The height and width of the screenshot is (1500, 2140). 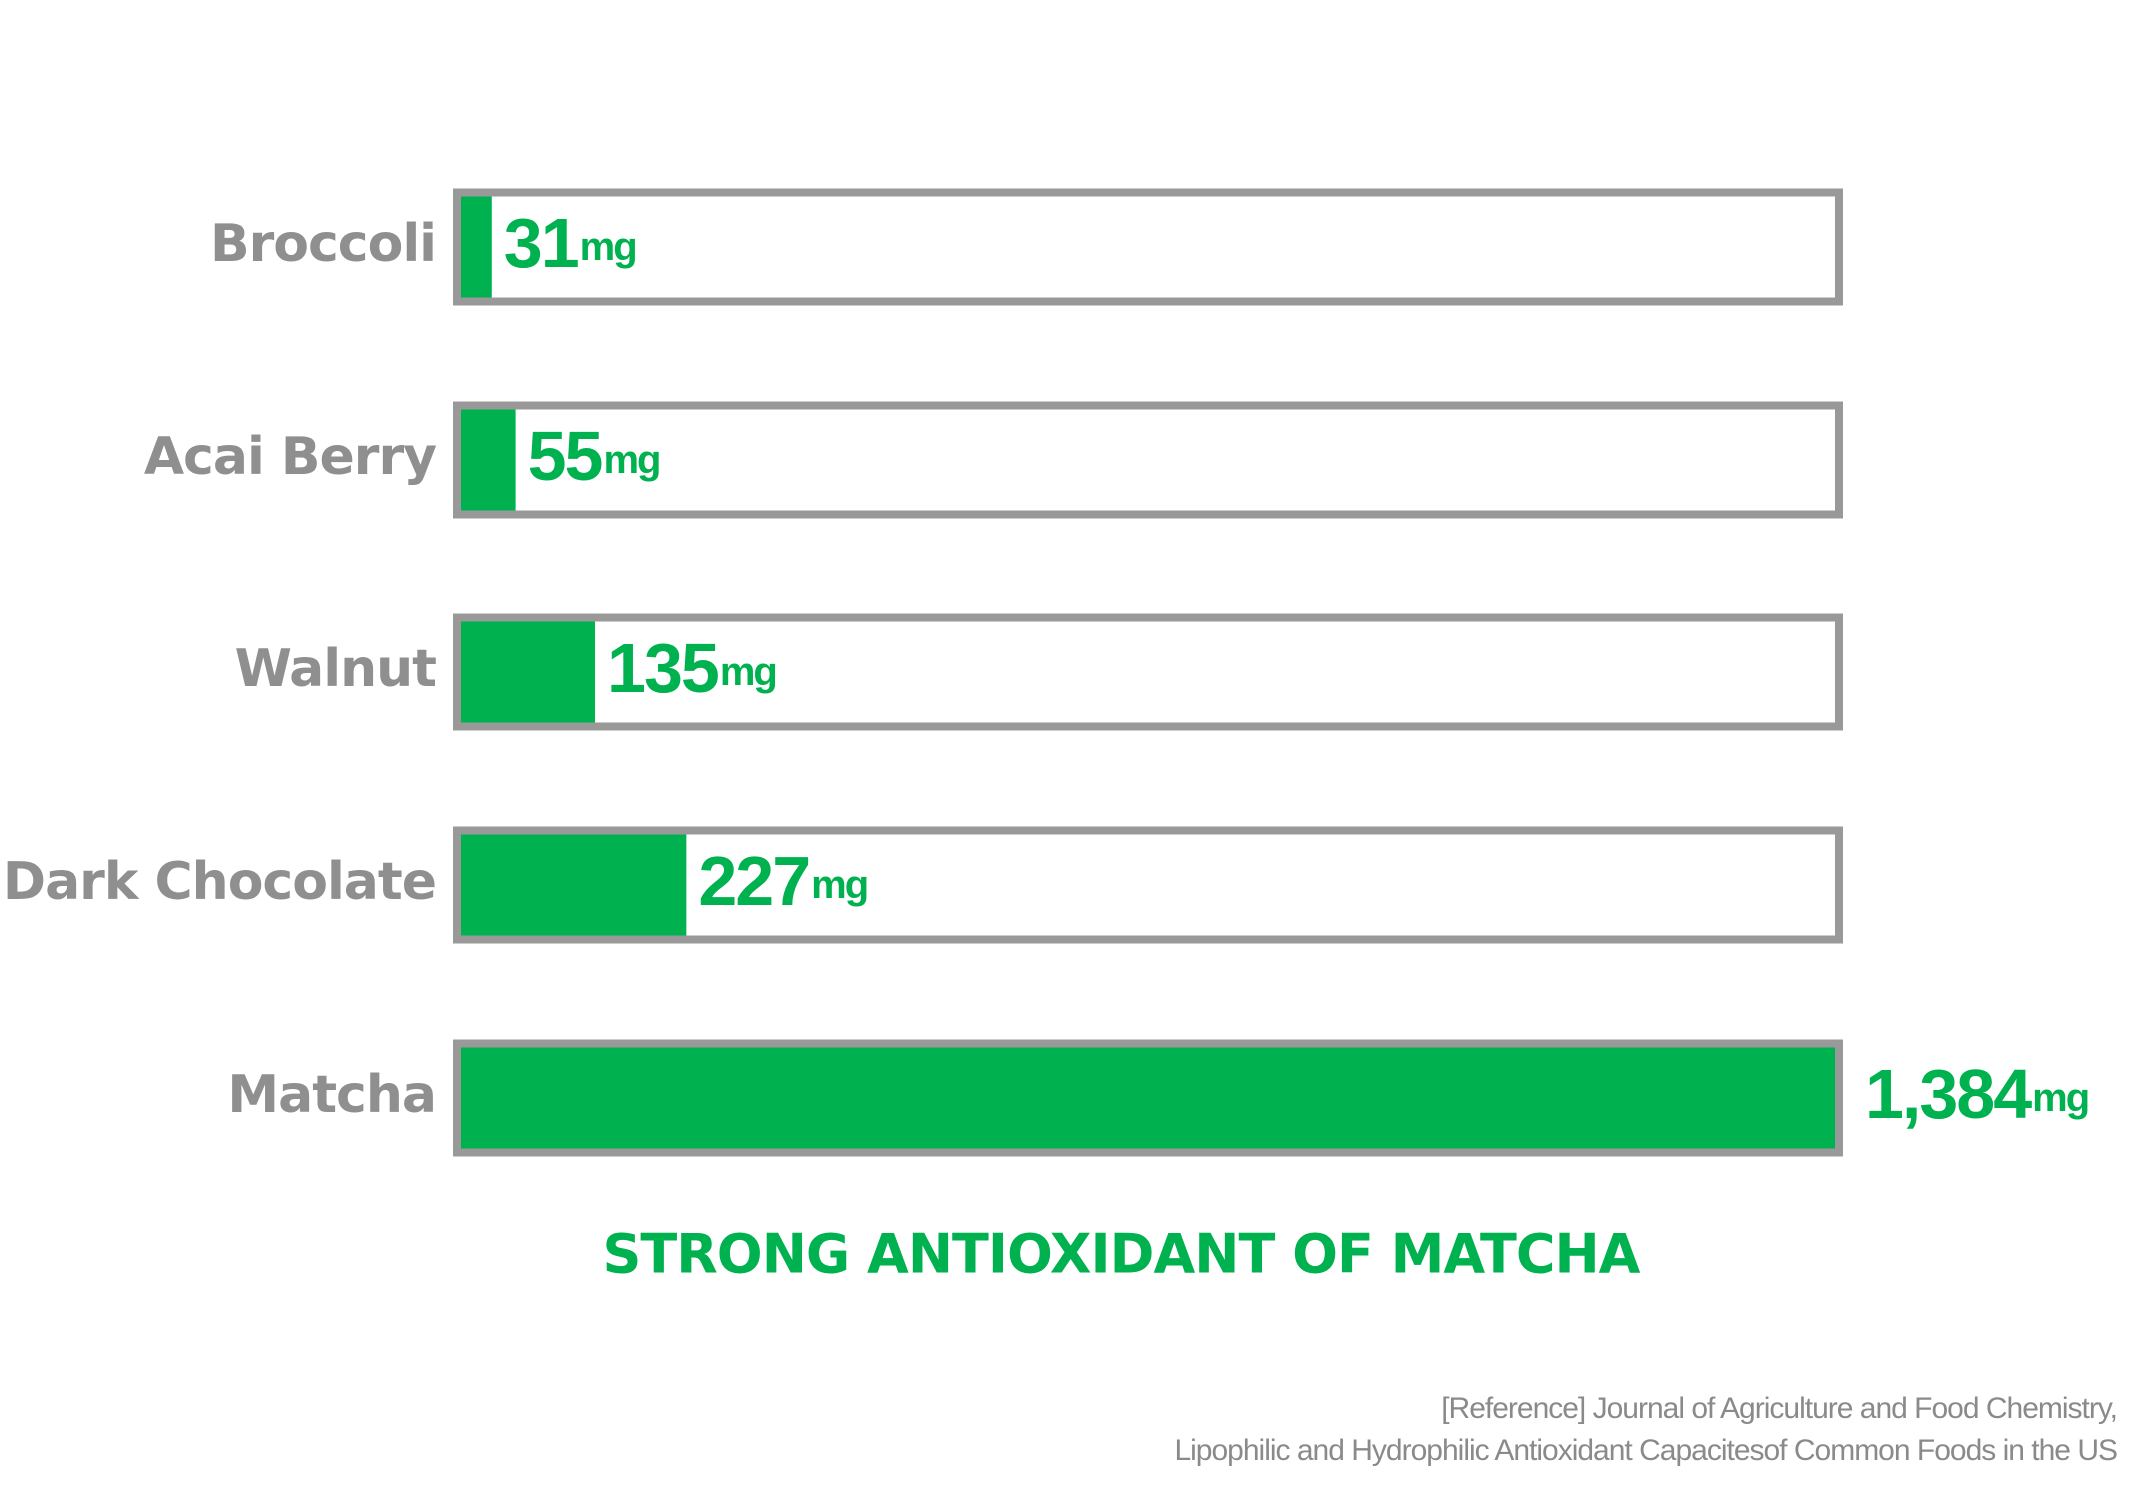 I want to click on value-label: 31mg, so click(x=570, y=243).